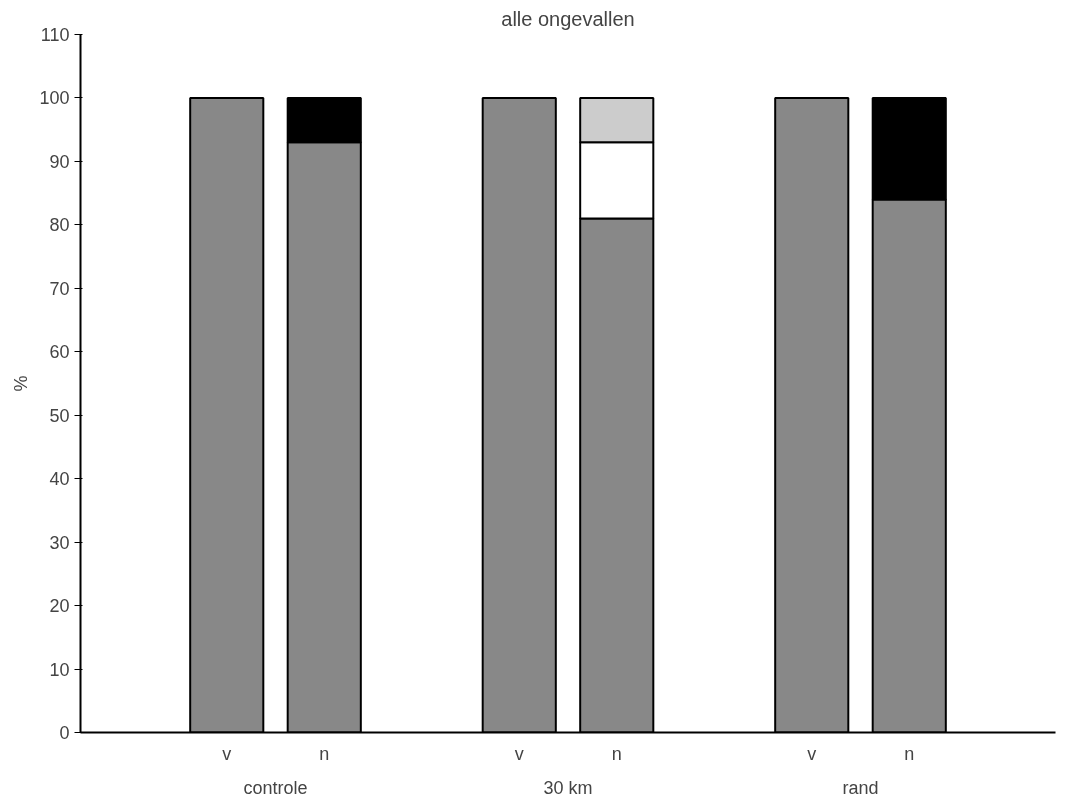 This screenshot has width=1069, height=811. What do you see at coordinates (59, 479) in the screenshot?
I see `y-tick-label: 40` at bounding box center [59, 479].